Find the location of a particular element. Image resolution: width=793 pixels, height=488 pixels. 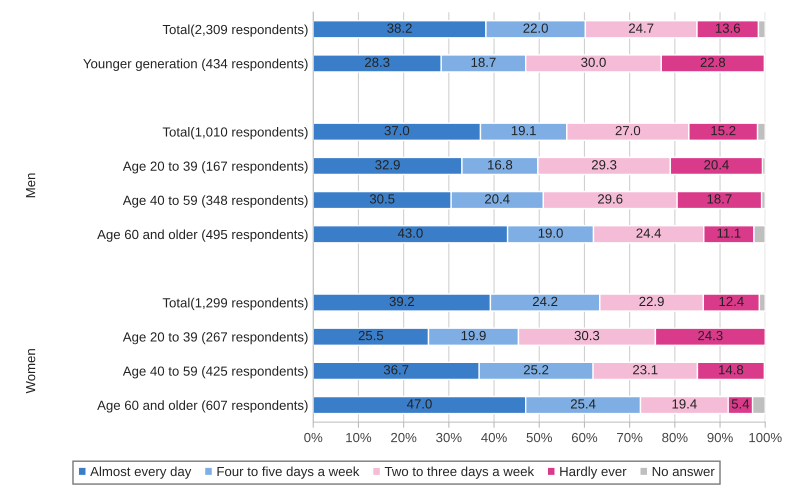

y-tick-label: Age 60 and older (607 respondents) is located at coordinates (202, 406).